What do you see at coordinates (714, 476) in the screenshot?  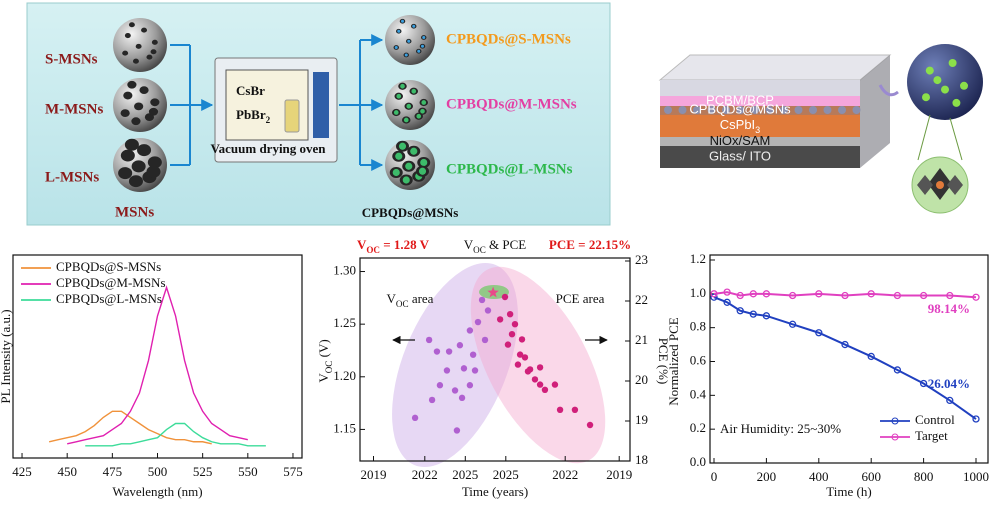 I see `x-tick-label: 0` at bounding box center [714, 476].